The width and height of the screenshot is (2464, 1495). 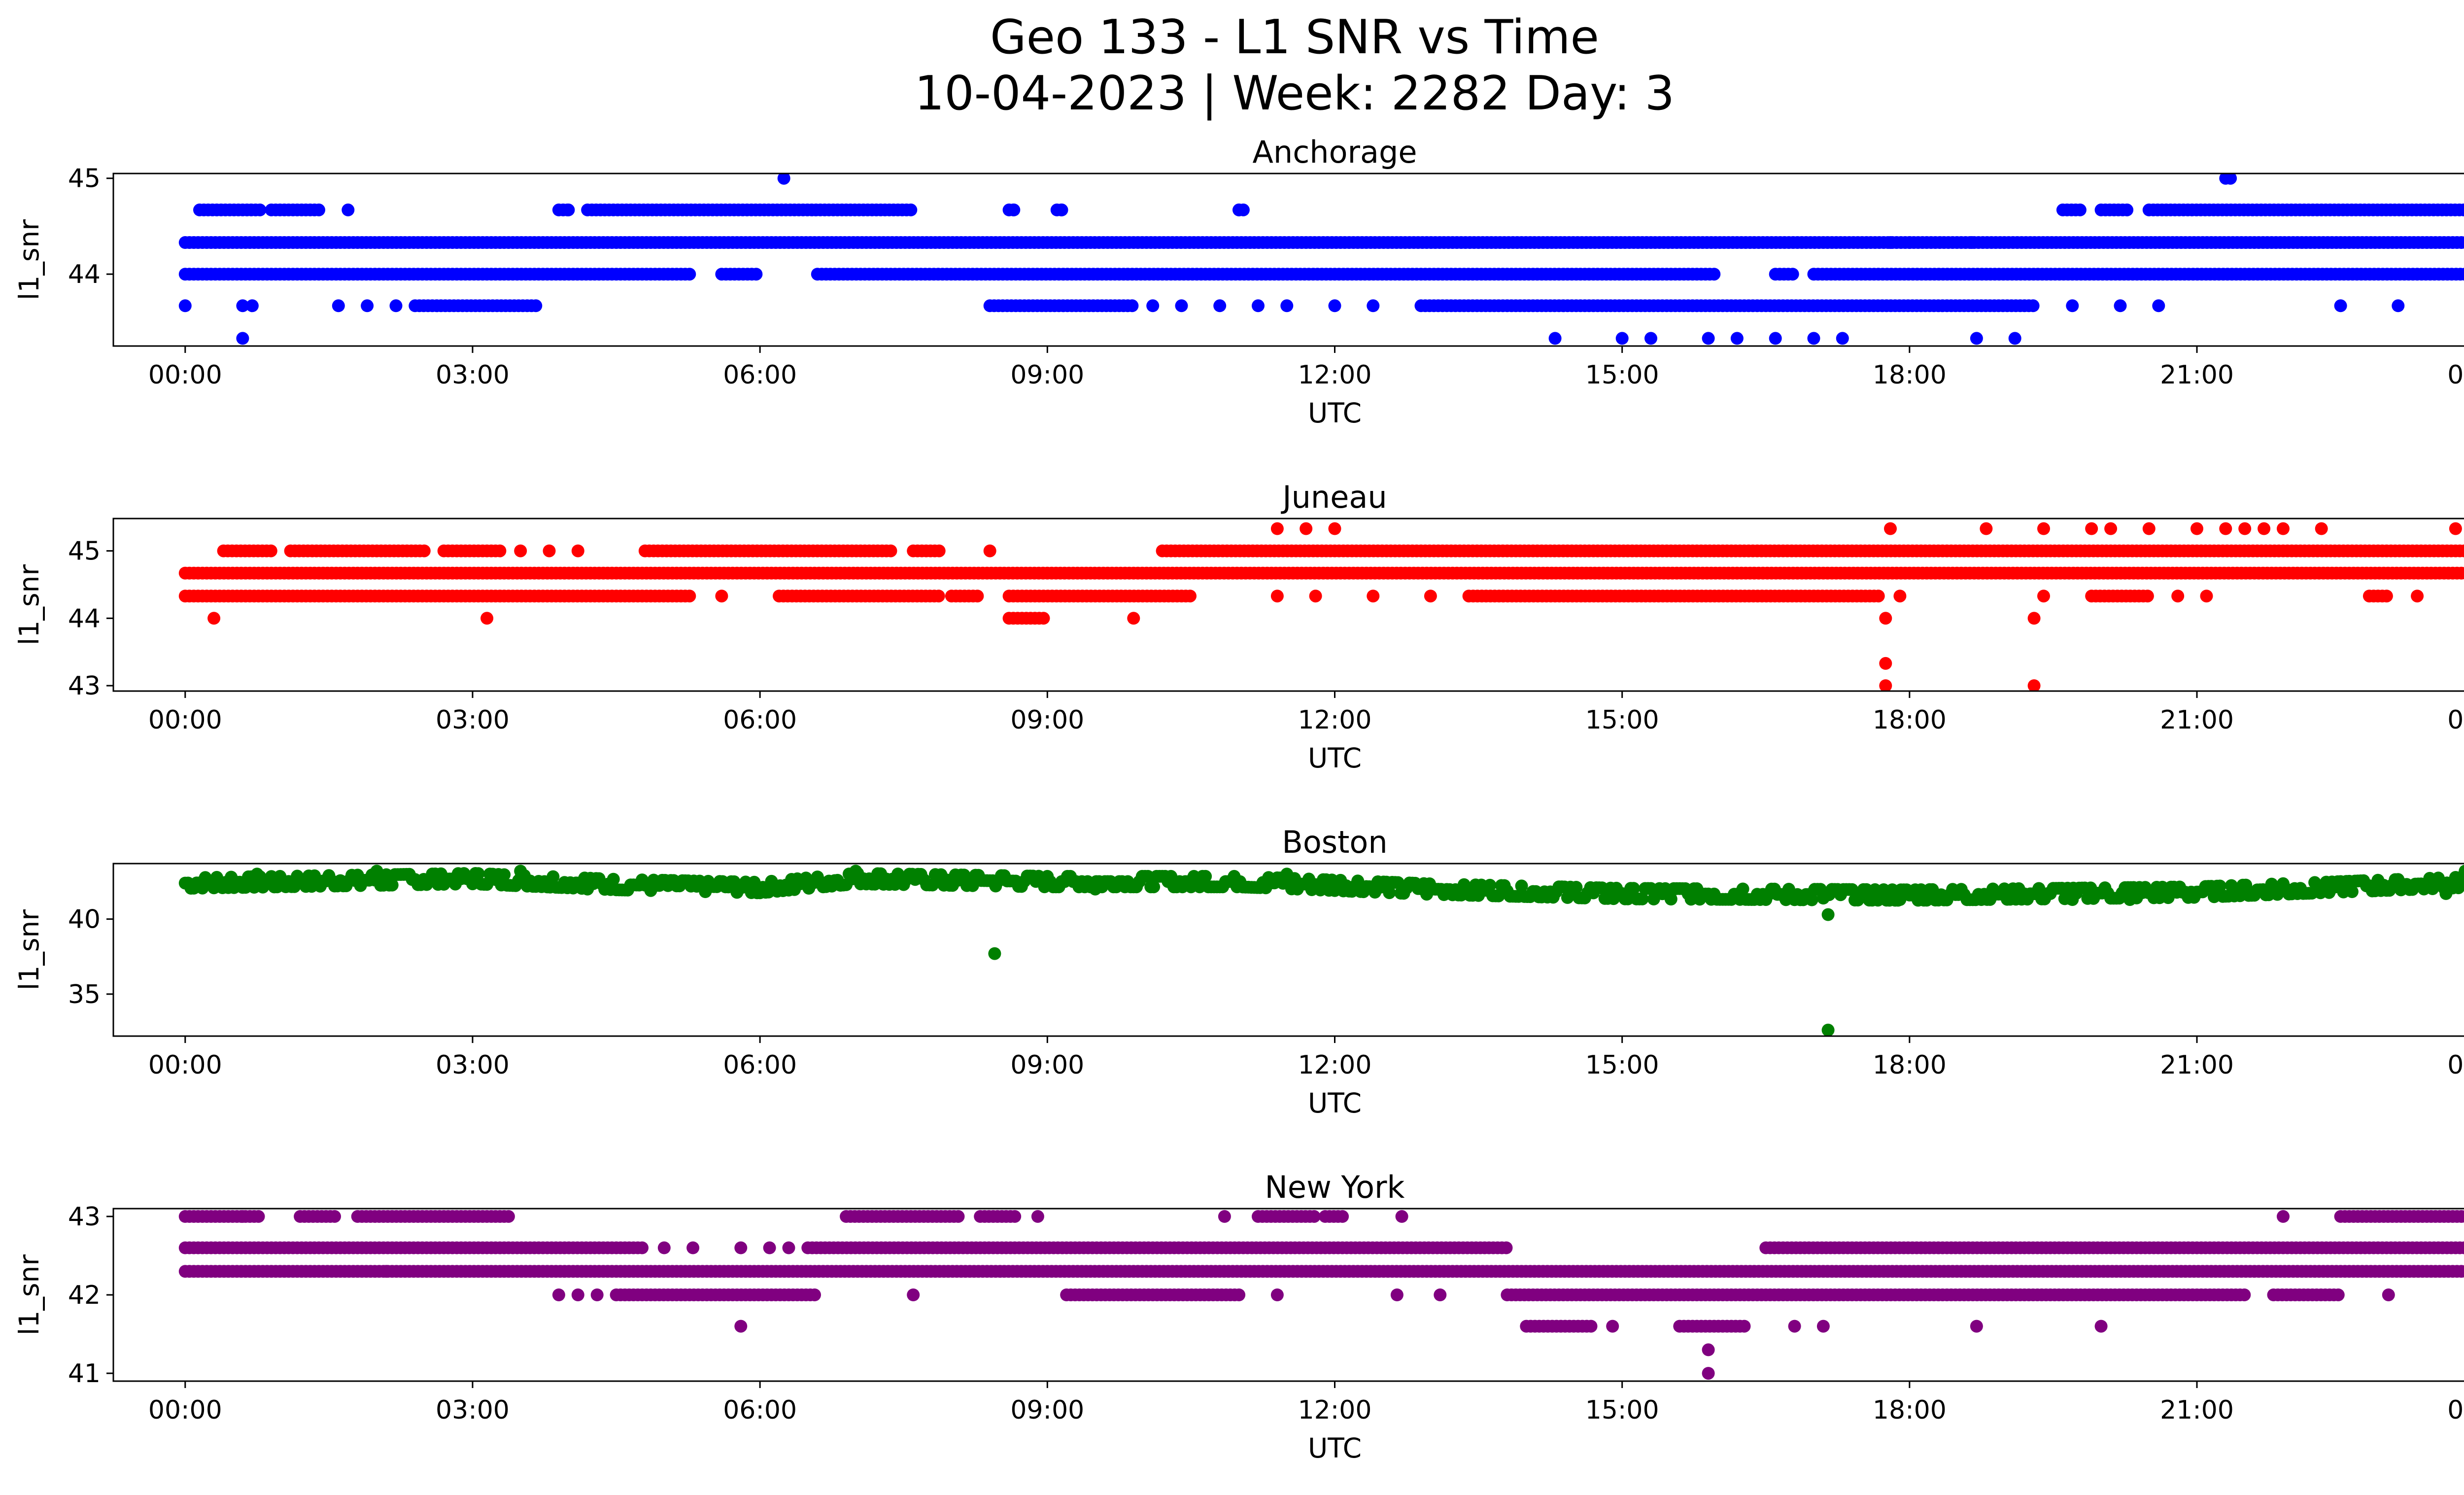 I want to click on x-tick-label: 21:00, so click(x=2197, y=720).